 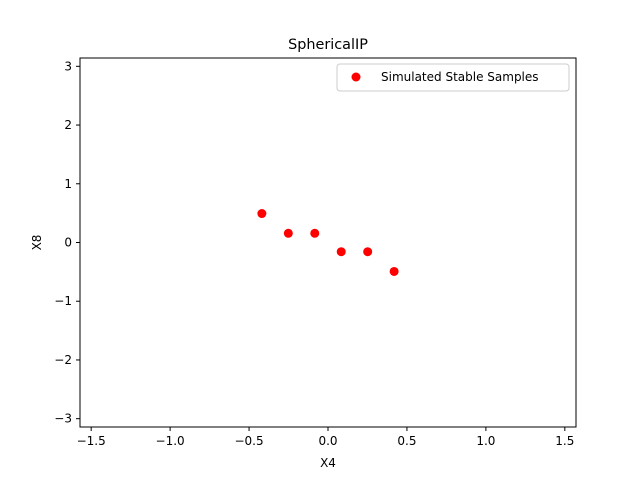 What do you see at coordinates (460, 77) in the screenshot?
I see `legend-label: Simulated Stable Samples` at bounding box center [460, 77].